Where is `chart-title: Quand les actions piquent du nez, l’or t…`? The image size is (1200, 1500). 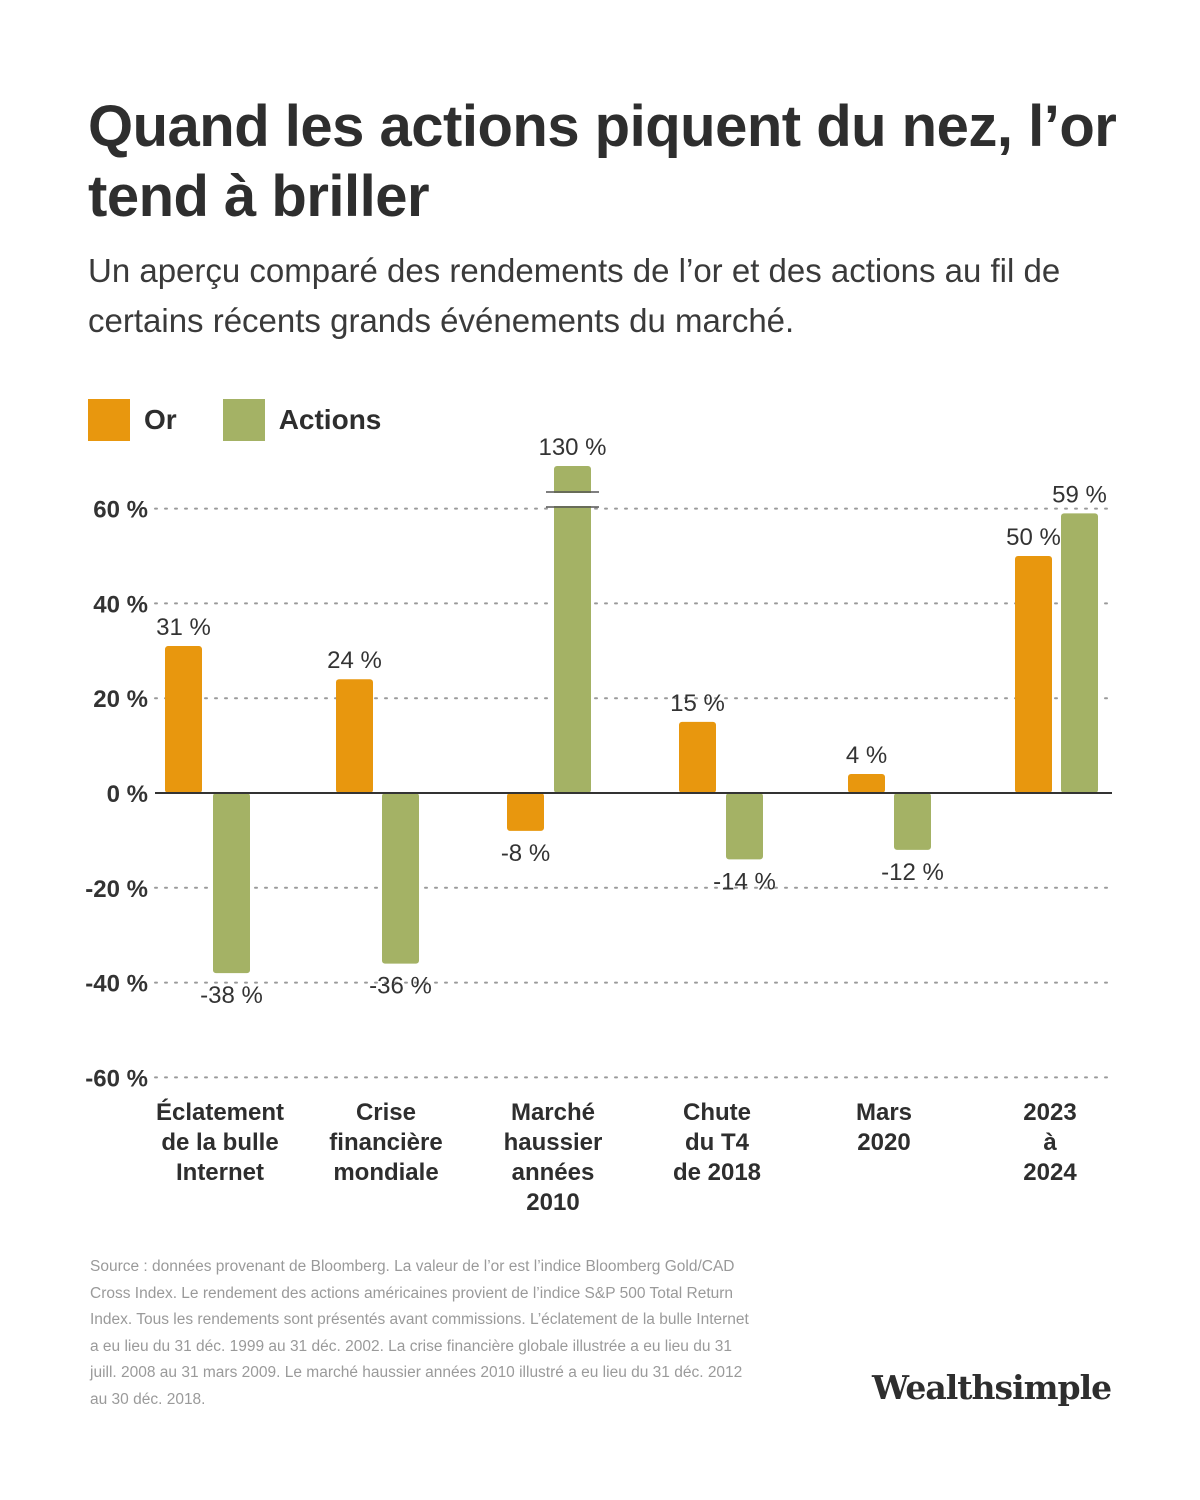 chart-title: Quand les actions piquent du nez, l’or t… is located at coordinates (602, 161).